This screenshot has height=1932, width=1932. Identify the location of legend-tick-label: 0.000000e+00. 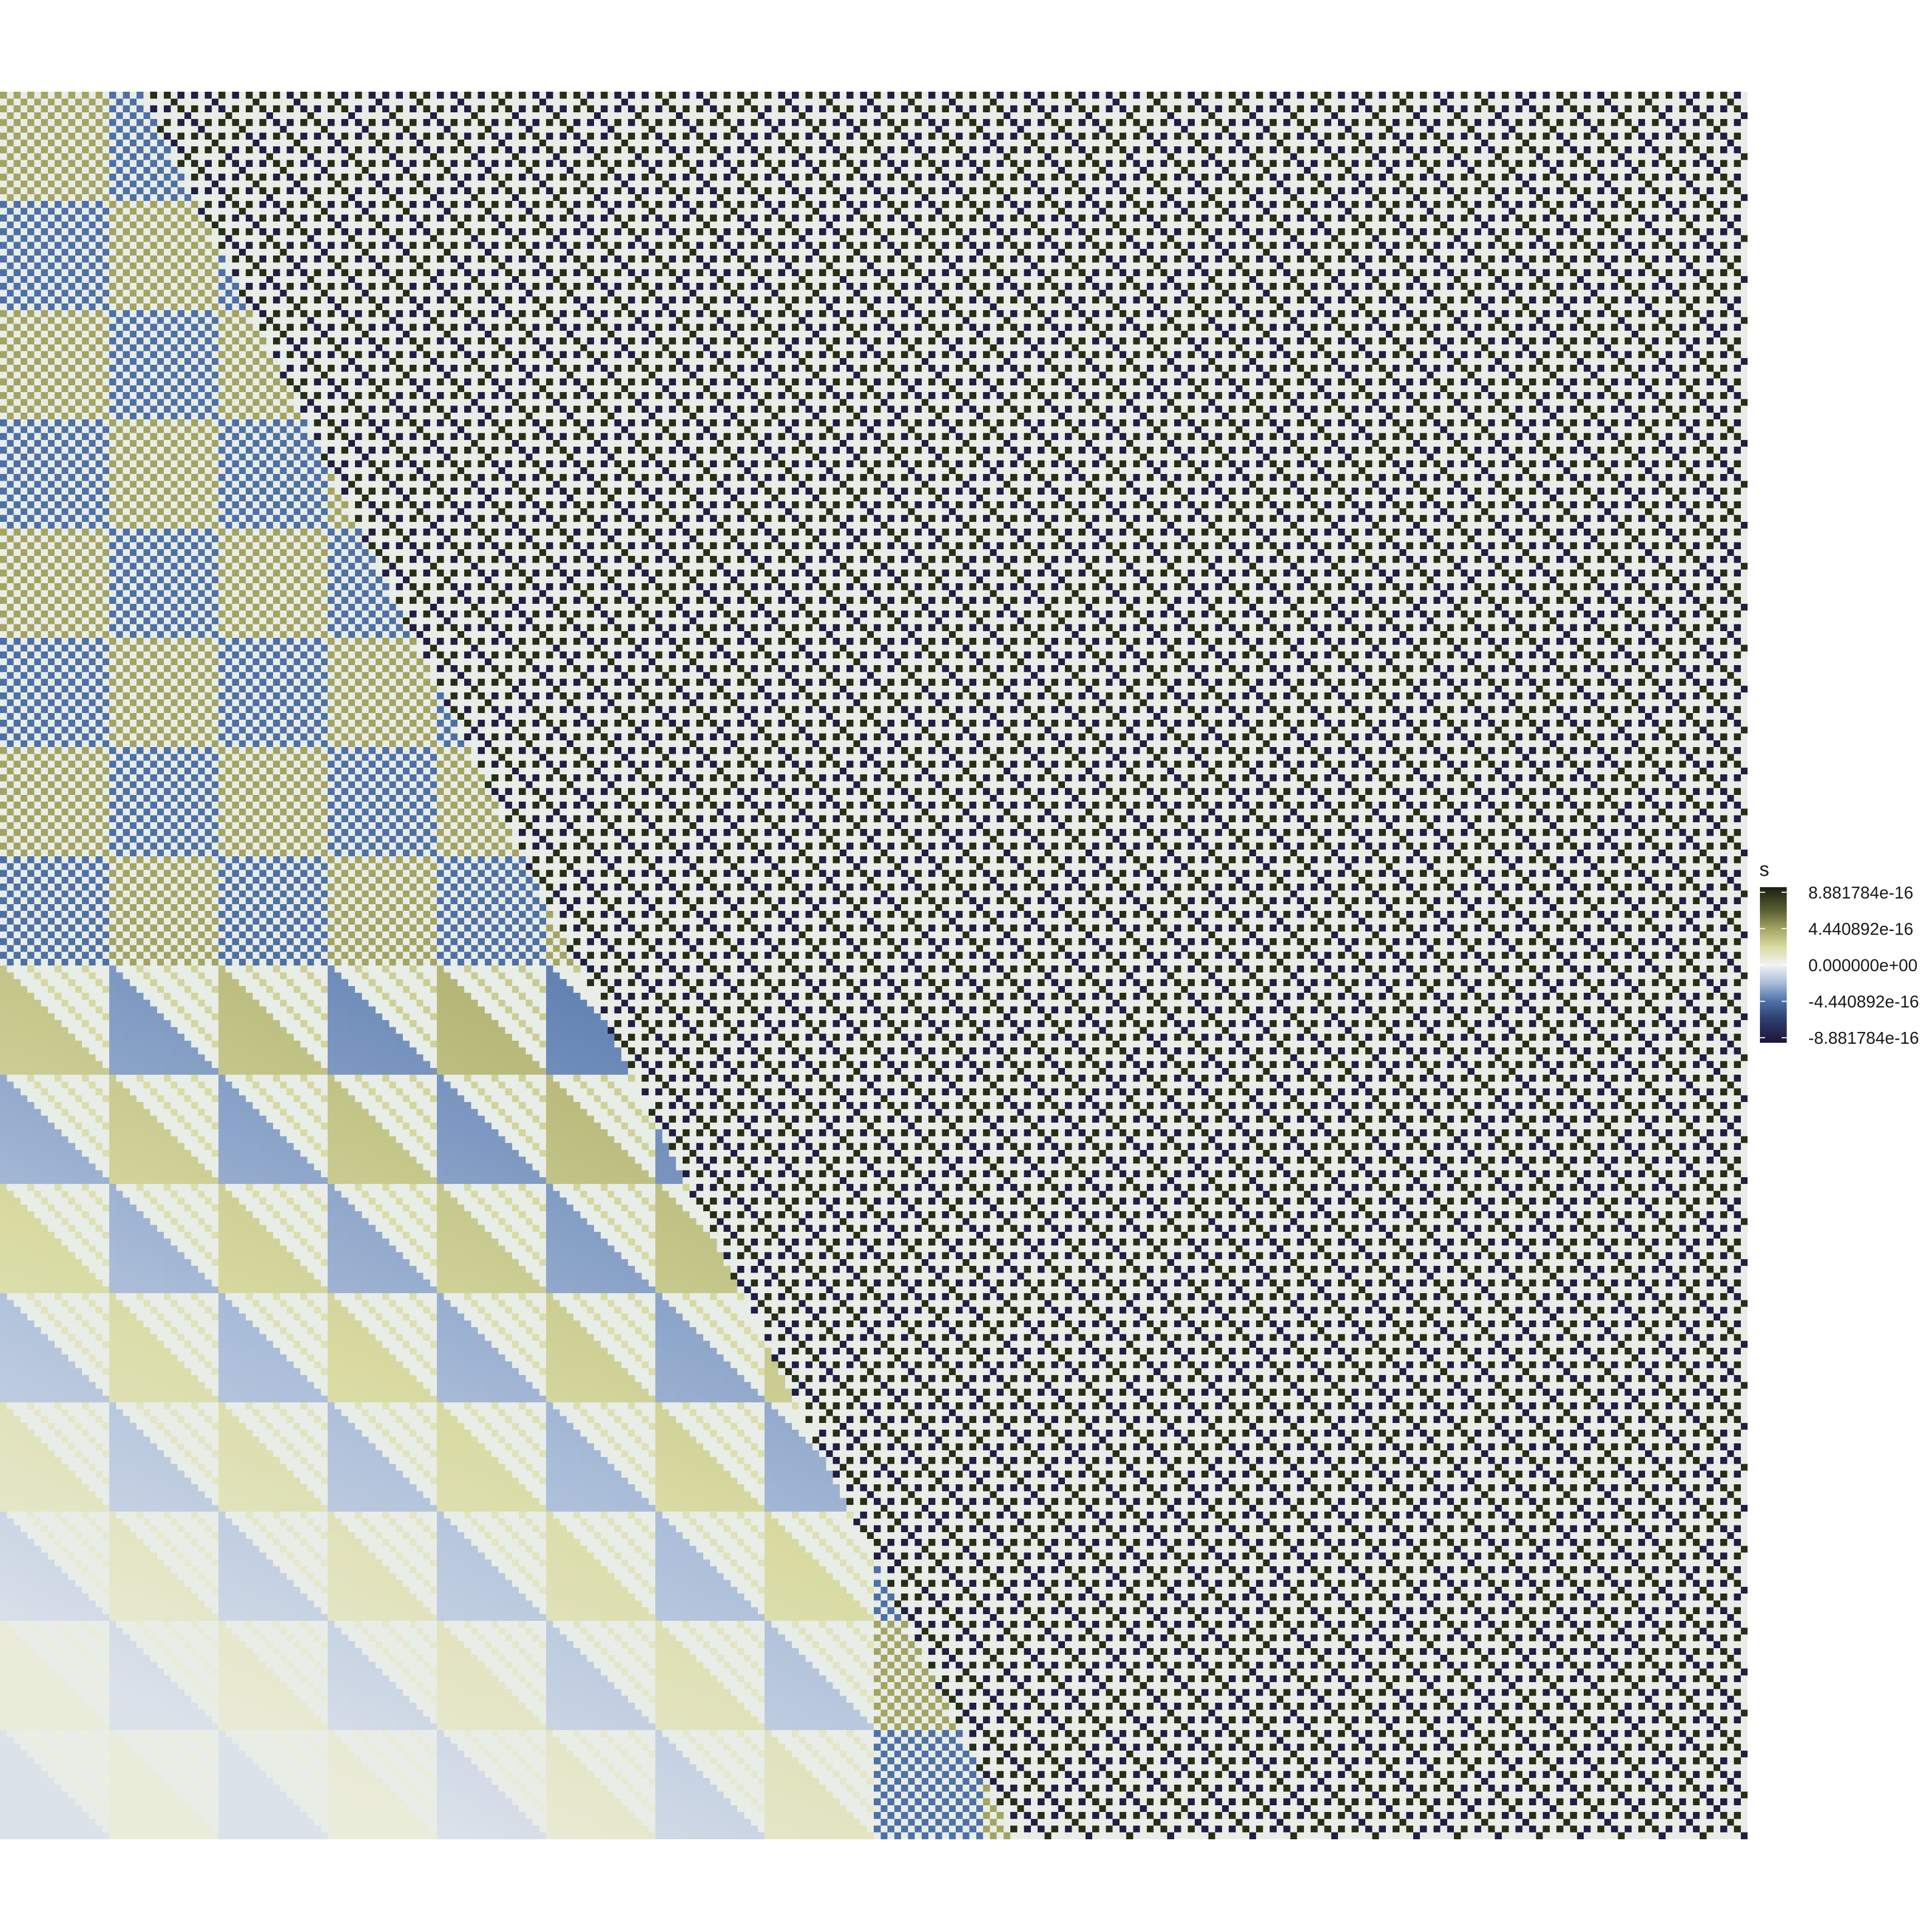
(1863, 965).